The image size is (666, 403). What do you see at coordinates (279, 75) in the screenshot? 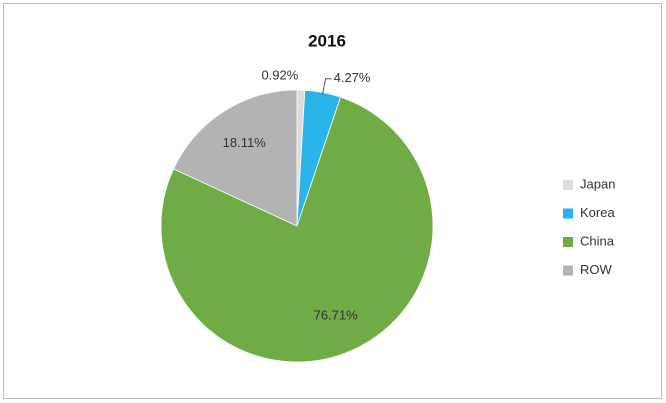
I see `data-label: 0.92%` at bounding box center [279, 75].